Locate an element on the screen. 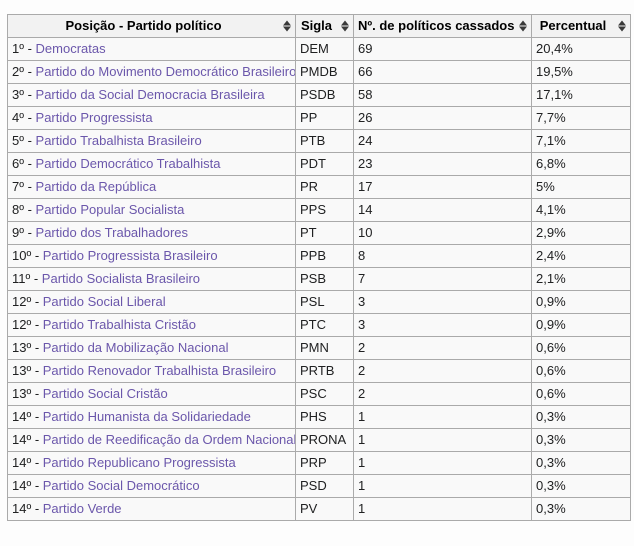 The width and height of the screenshot is (634, 546). table-row: 12º - Partido Social Liberal PSL 3 0,9% is located at coordinates (319, 302).